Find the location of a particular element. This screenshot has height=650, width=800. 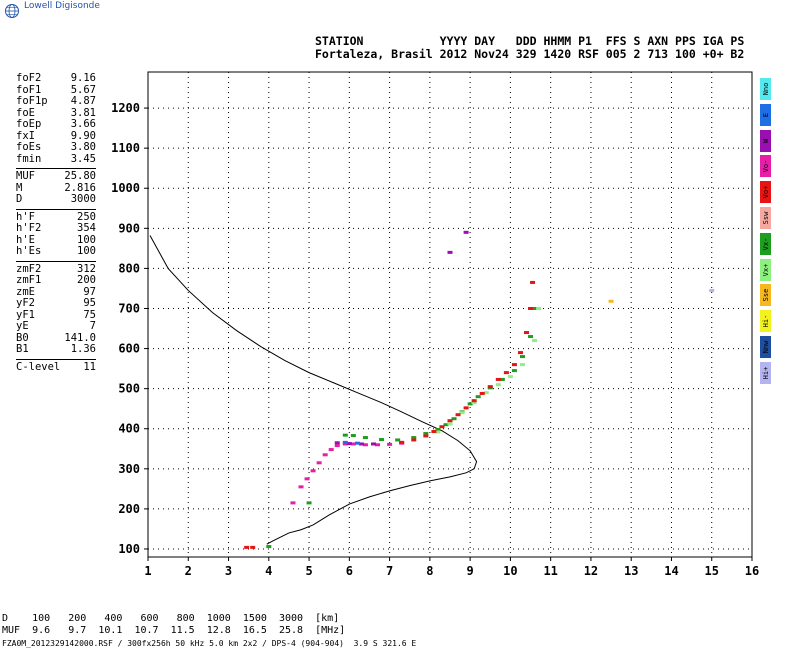

param-value: 2.816 is located at coordinates (80, 187).